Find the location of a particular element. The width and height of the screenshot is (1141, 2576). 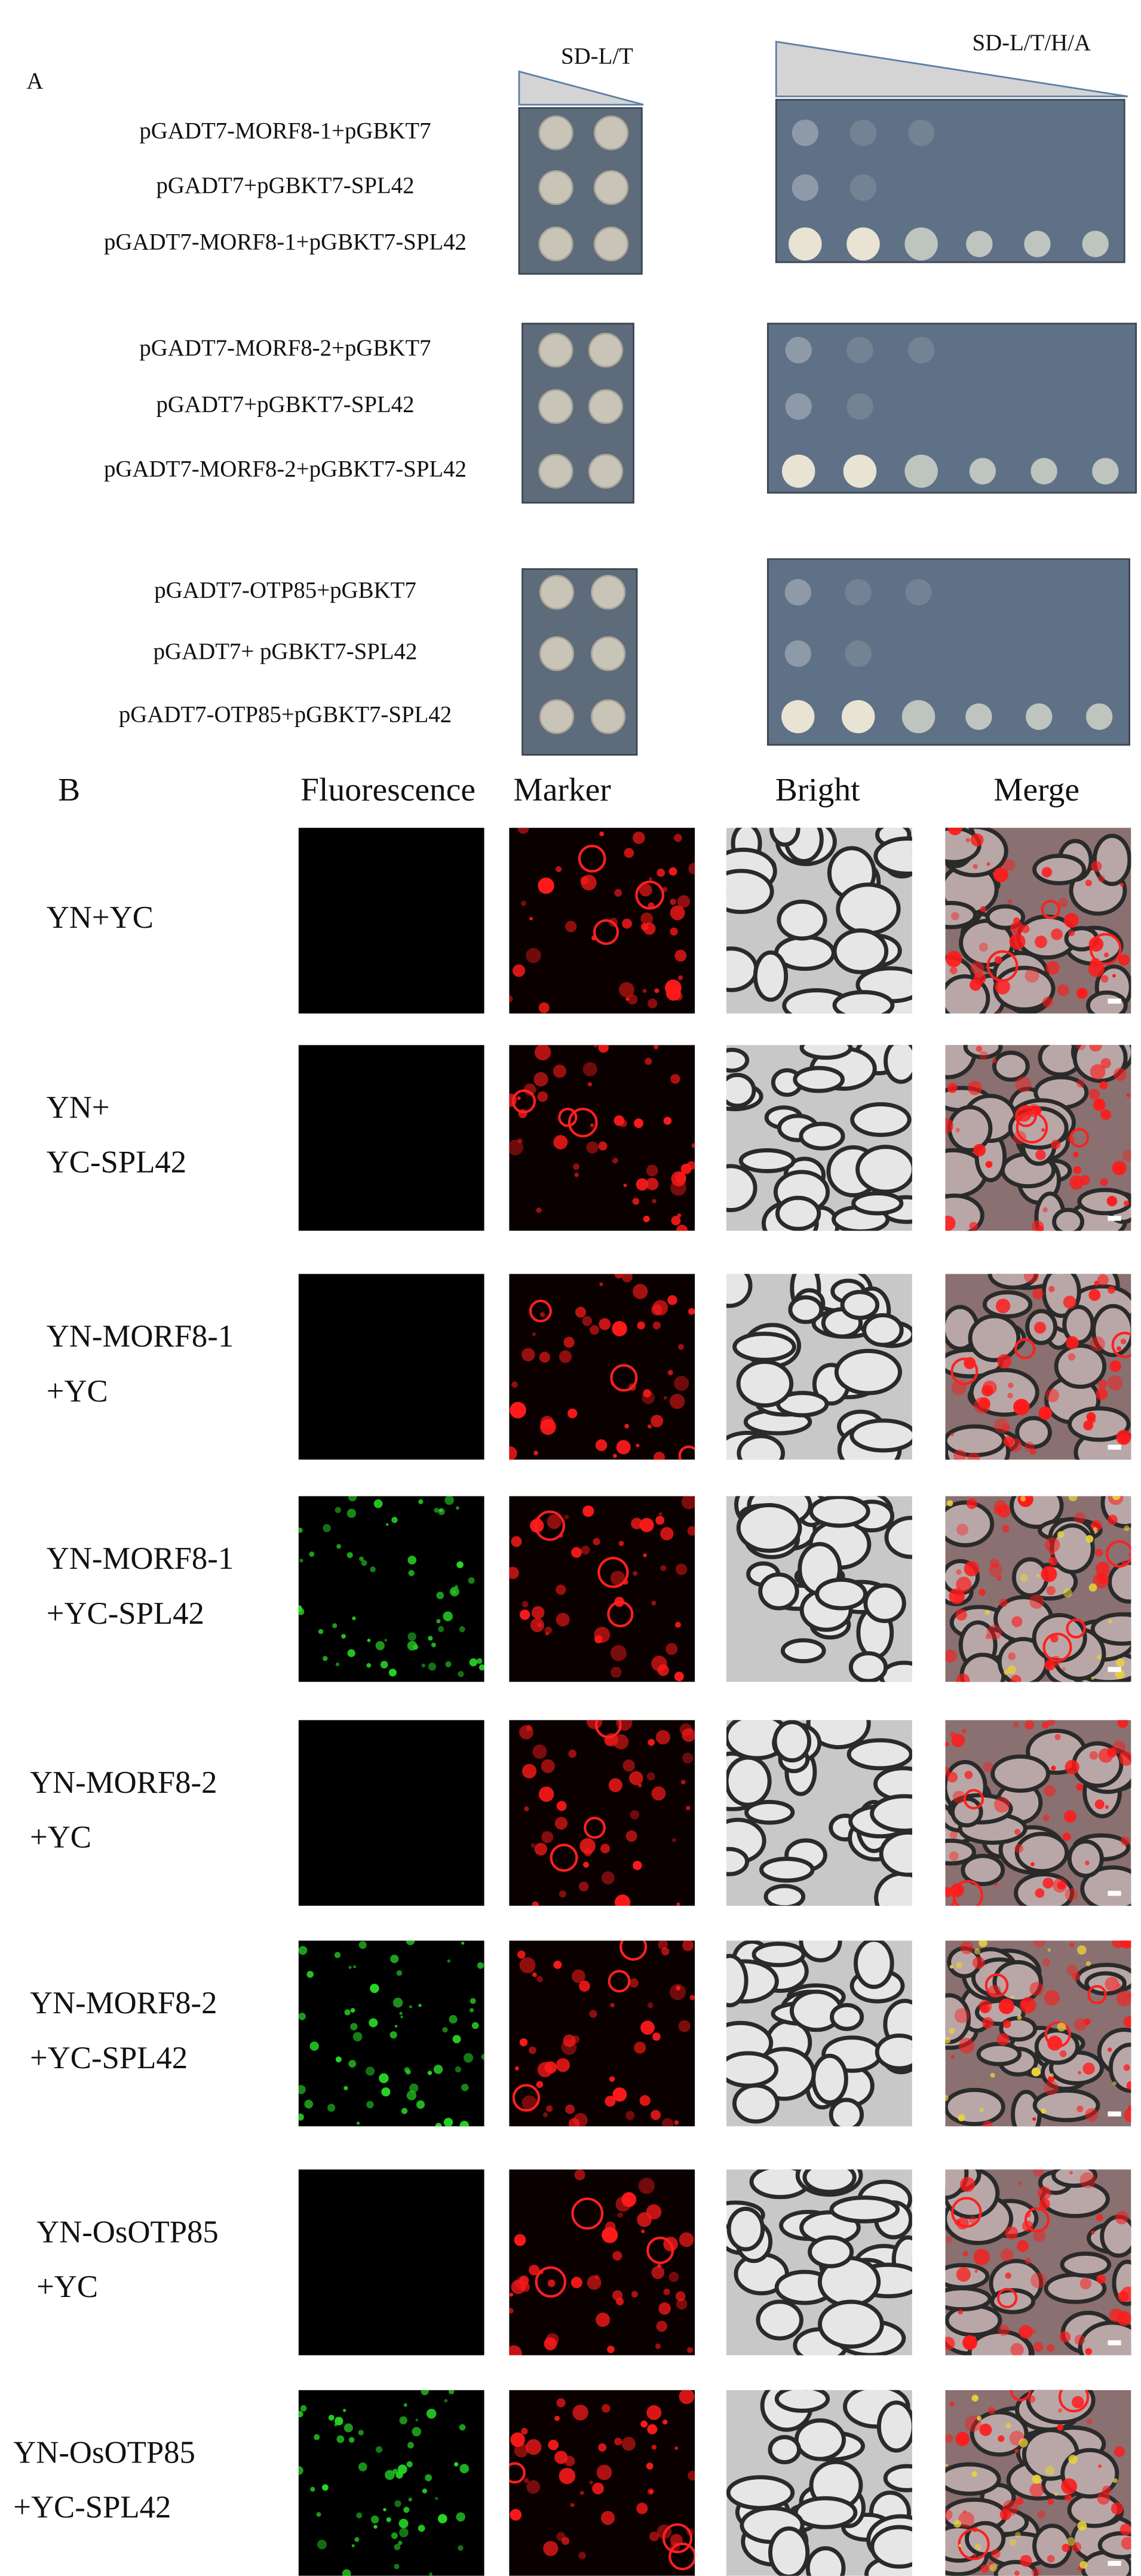

row-label: pGADT7-MORF8-1+pGBKT7 is located at coordinates (285, 130).